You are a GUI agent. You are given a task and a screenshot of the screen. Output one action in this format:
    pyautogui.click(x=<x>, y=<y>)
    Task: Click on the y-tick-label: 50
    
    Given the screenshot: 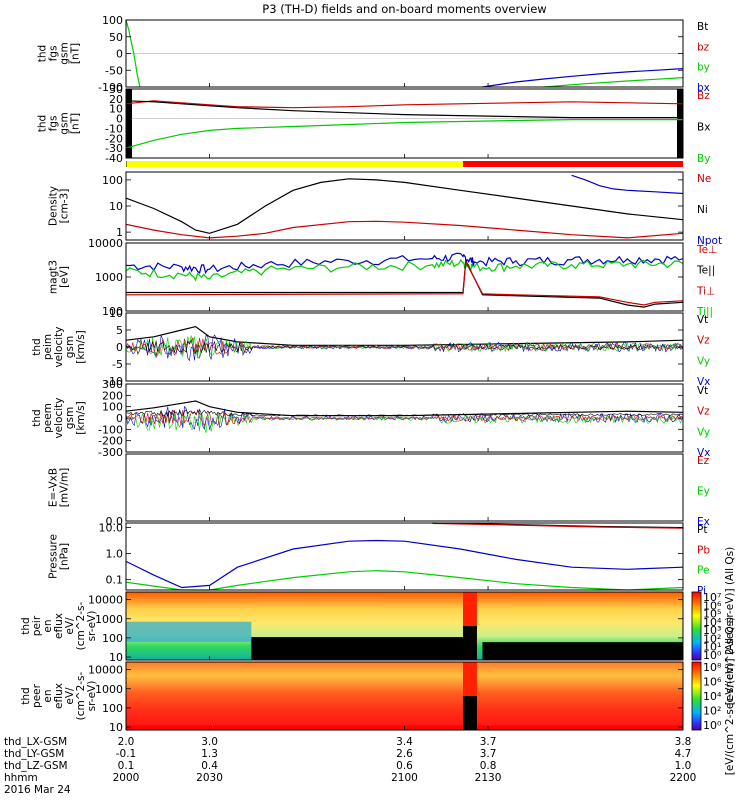 What is the action you would take?
    pyautogui.click(x=116, y=37)
    